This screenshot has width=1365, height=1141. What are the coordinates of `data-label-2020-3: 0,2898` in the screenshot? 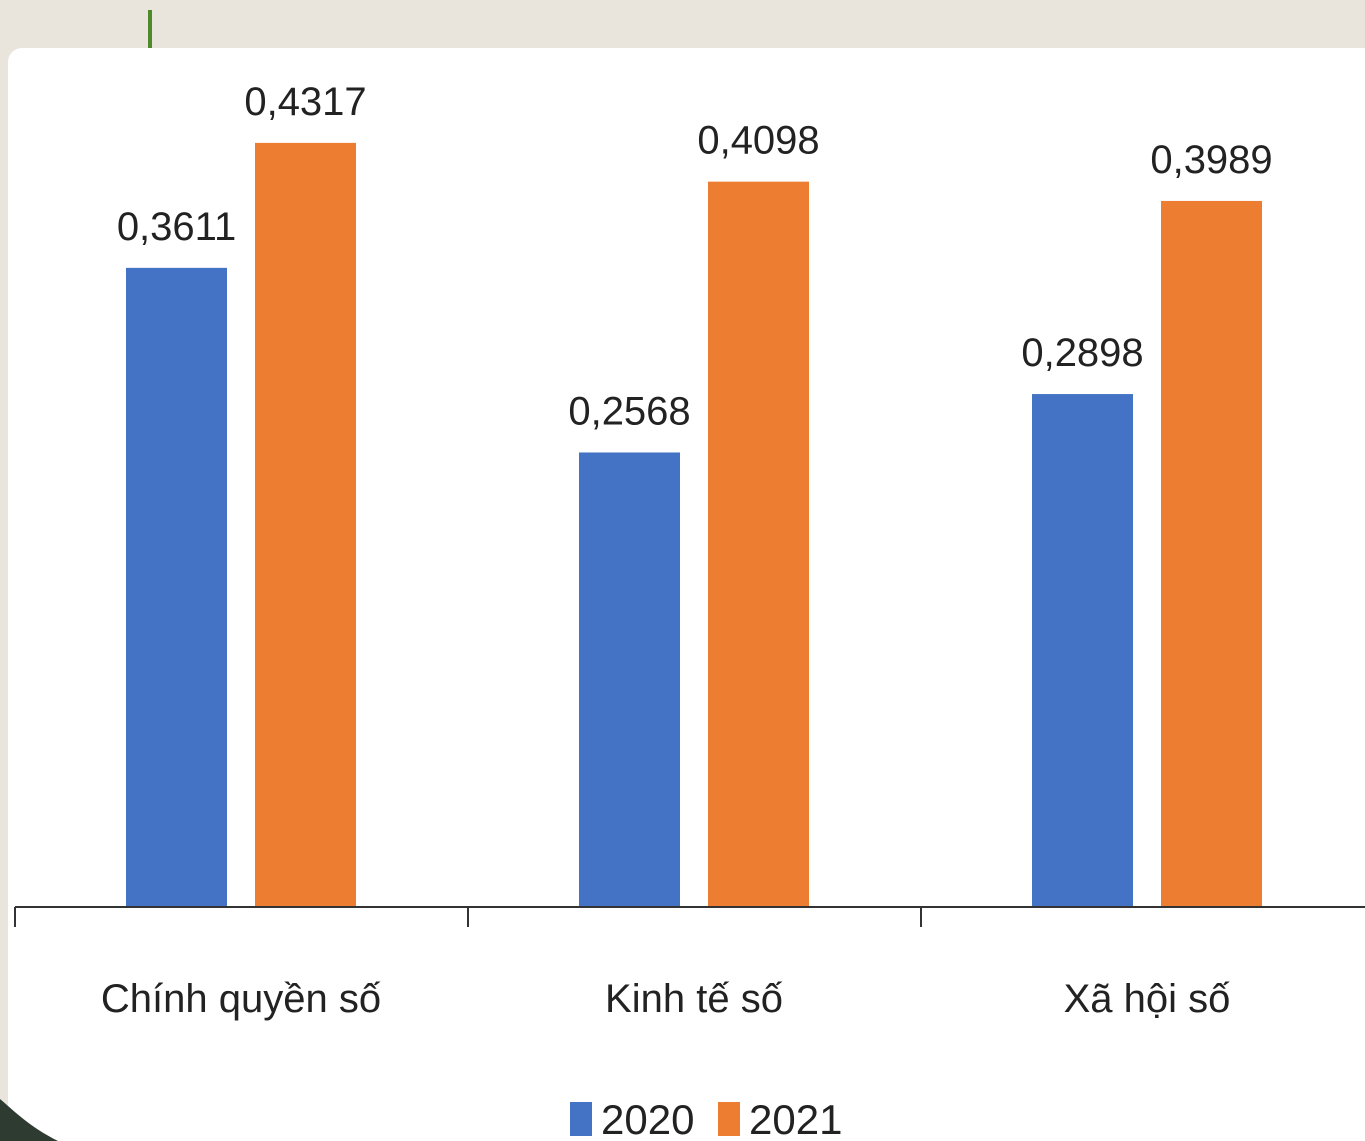 It's located at (1082, 353).